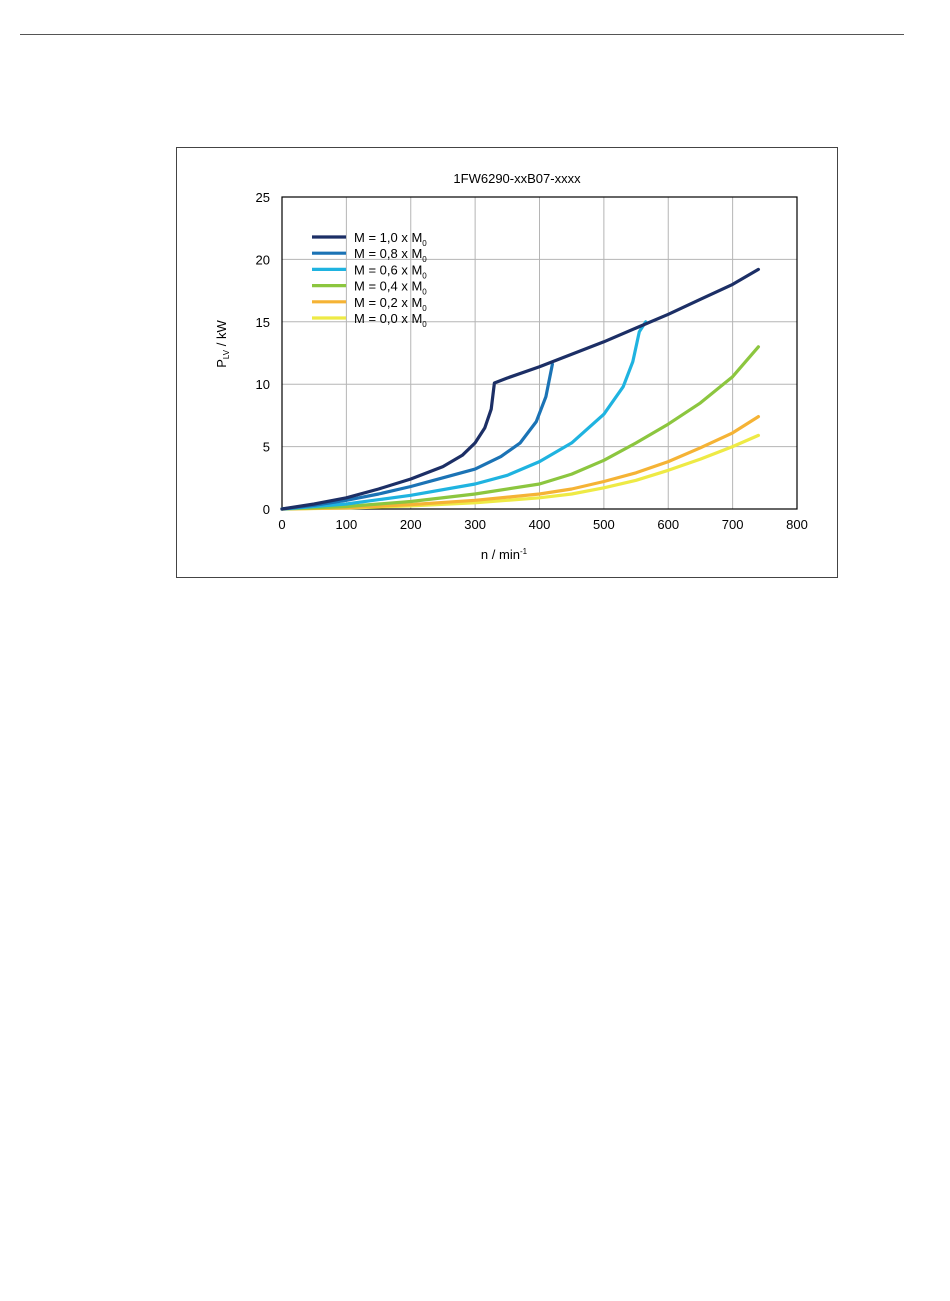 This screenshot has width=950, height=1301. What do you see at coordinates (390, 288) in the screenshot?
I see `legend-label: M = 0,4 x M0` at bounding box center [390, 288].